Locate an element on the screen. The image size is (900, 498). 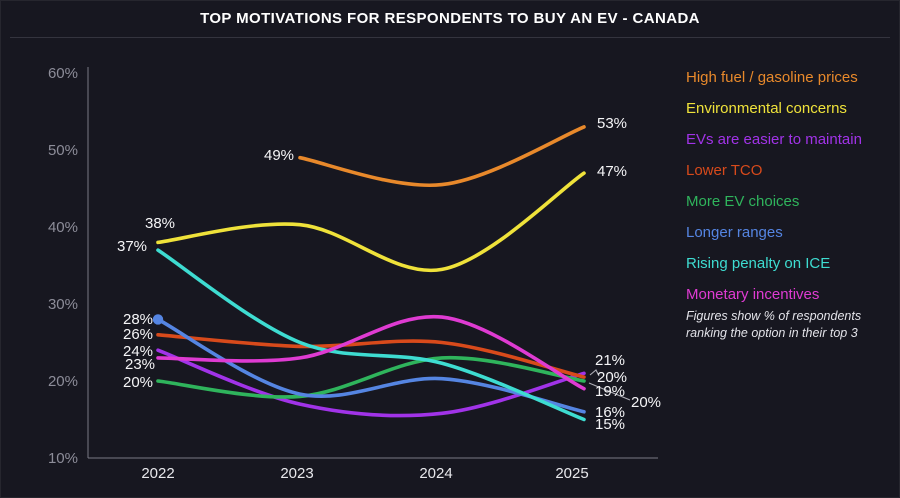
series-start-dot-longer-ranges is located at coordinates (158, 319).